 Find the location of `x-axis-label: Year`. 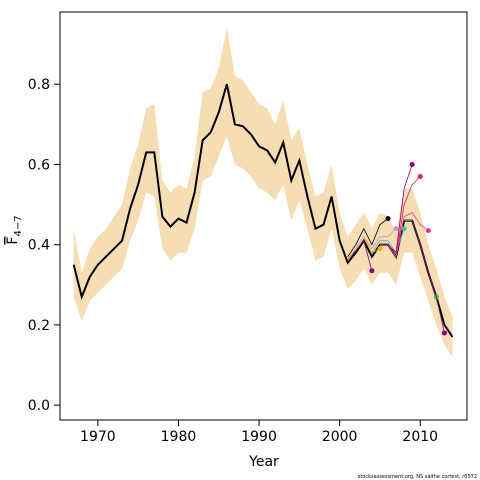

x-axis-label: Year is located at coordinates (263, 462).